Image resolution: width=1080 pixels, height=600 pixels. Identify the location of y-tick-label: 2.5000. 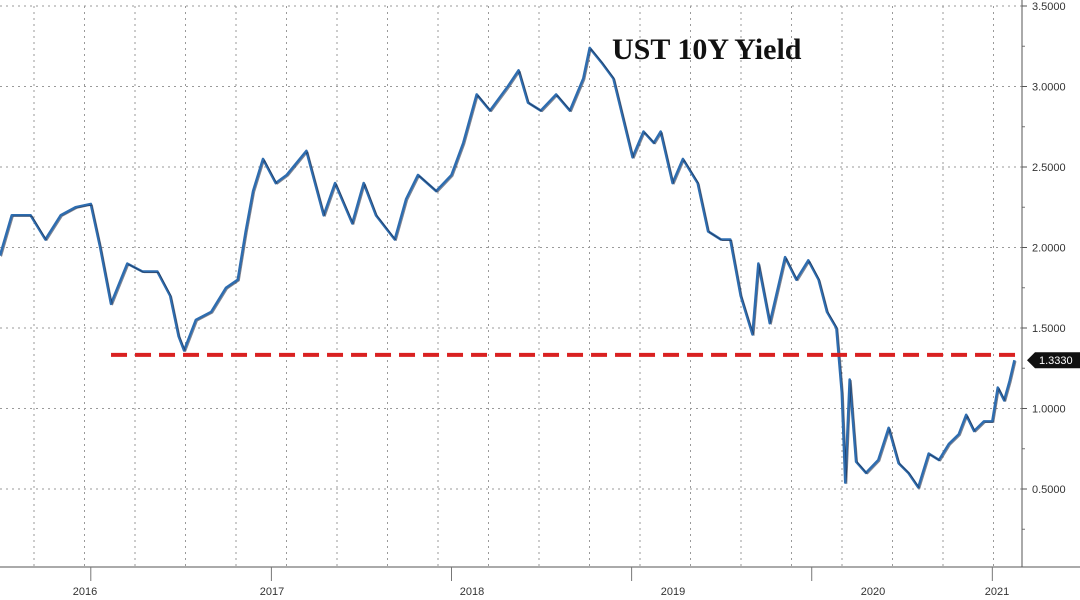
(1049, 168).